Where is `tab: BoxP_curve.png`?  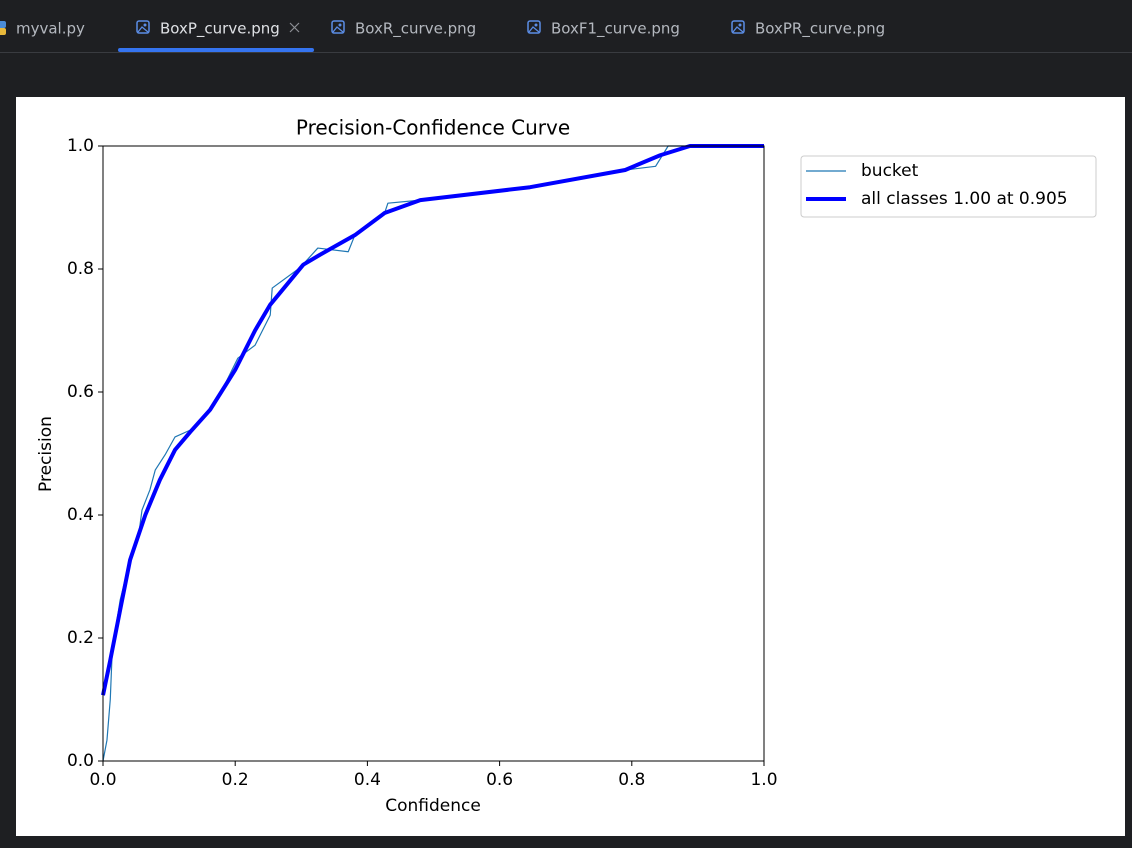 tab: BoxP_curve.png is located at coordinates (216, 36).